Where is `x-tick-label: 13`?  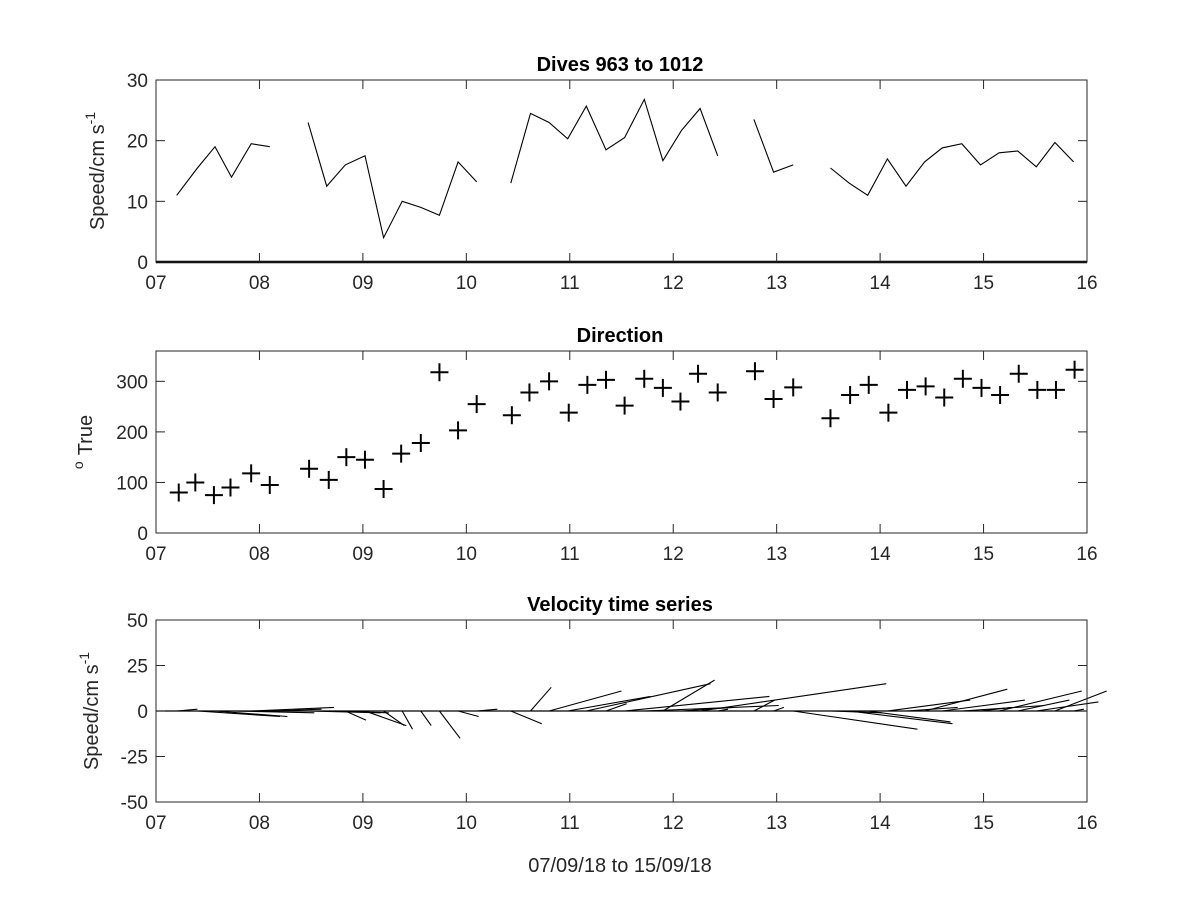 x-tick-label: 13 is located at coordinates (776, 823).